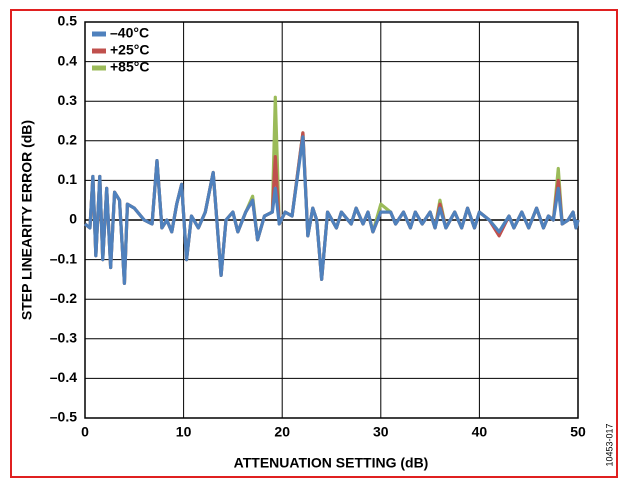 This screenshot has width=627, height=487. I want to click on y-tick-label: 0.2, so click(68, 140).